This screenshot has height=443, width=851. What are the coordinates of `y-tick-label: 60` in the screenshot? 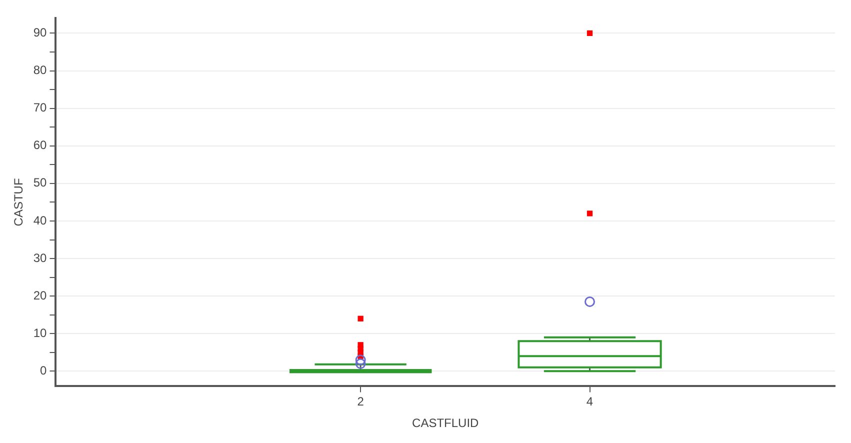 It's located at (40, 145).